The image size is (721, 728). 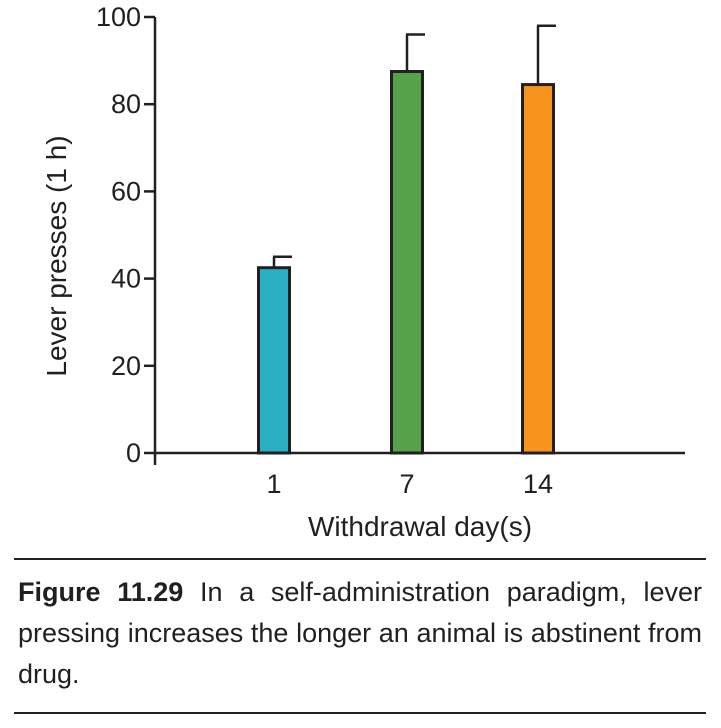 I want to click on y-axis-ticks: 0 20 40 60 80 100, so click(x=125, y=235).